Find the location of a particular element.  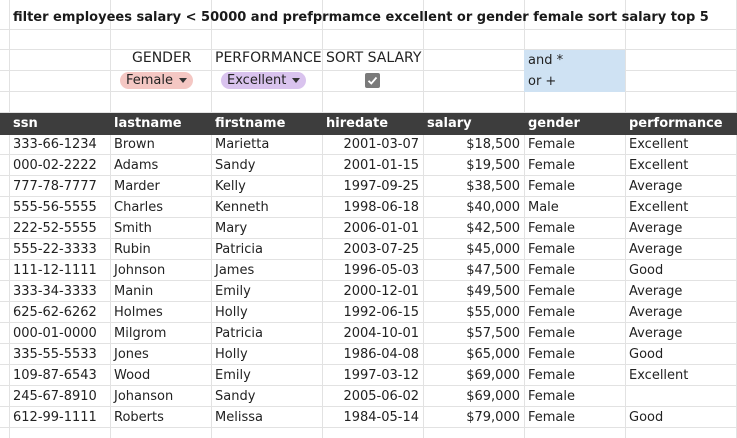

cell-lastname: Wood is located at coordinates (132, 375).